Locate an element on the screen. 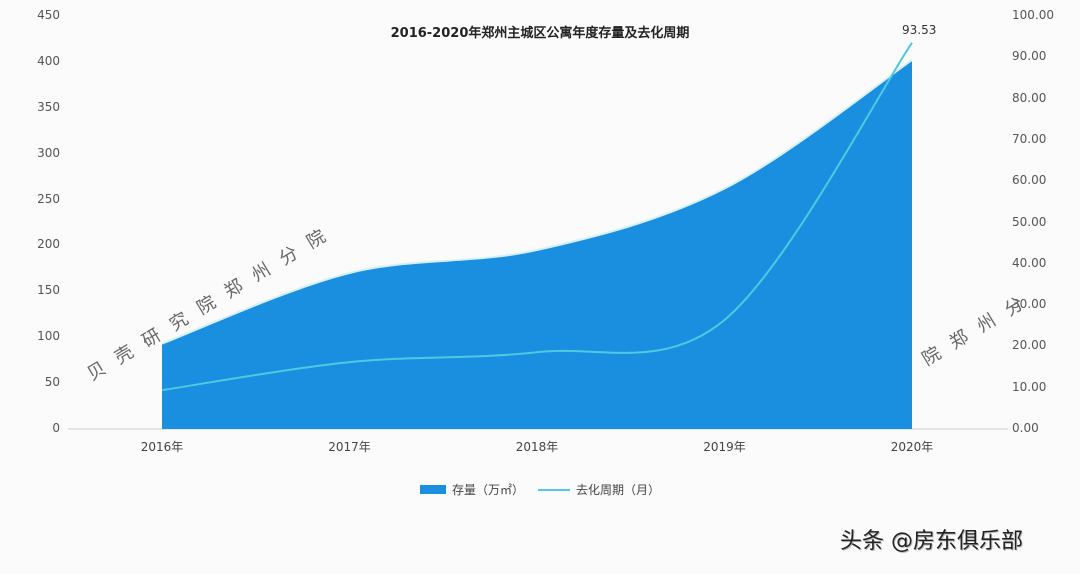 This screenshot has height=574, width=1080. right-axis-tick: 60.00 is located at coordinates (1029, 180).